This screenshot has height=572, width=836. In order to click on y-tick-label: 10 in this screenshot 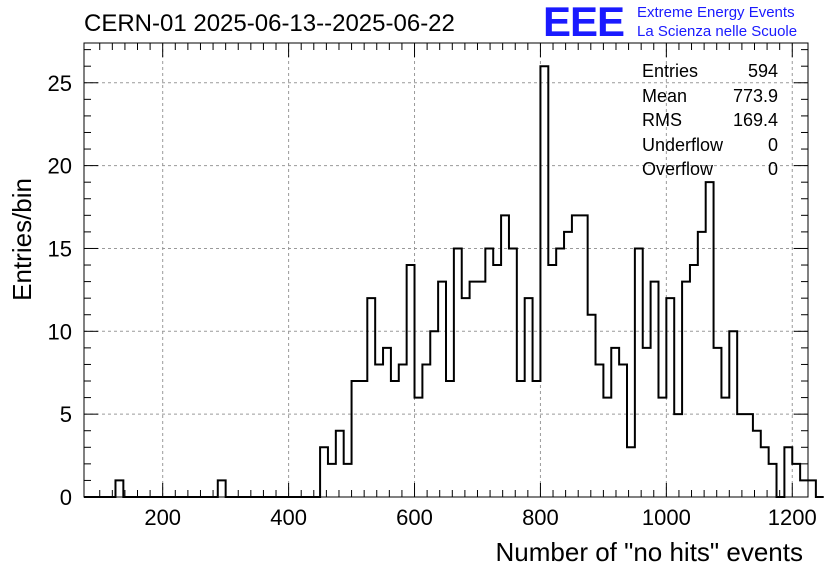, I will do `click(60, 331)`.